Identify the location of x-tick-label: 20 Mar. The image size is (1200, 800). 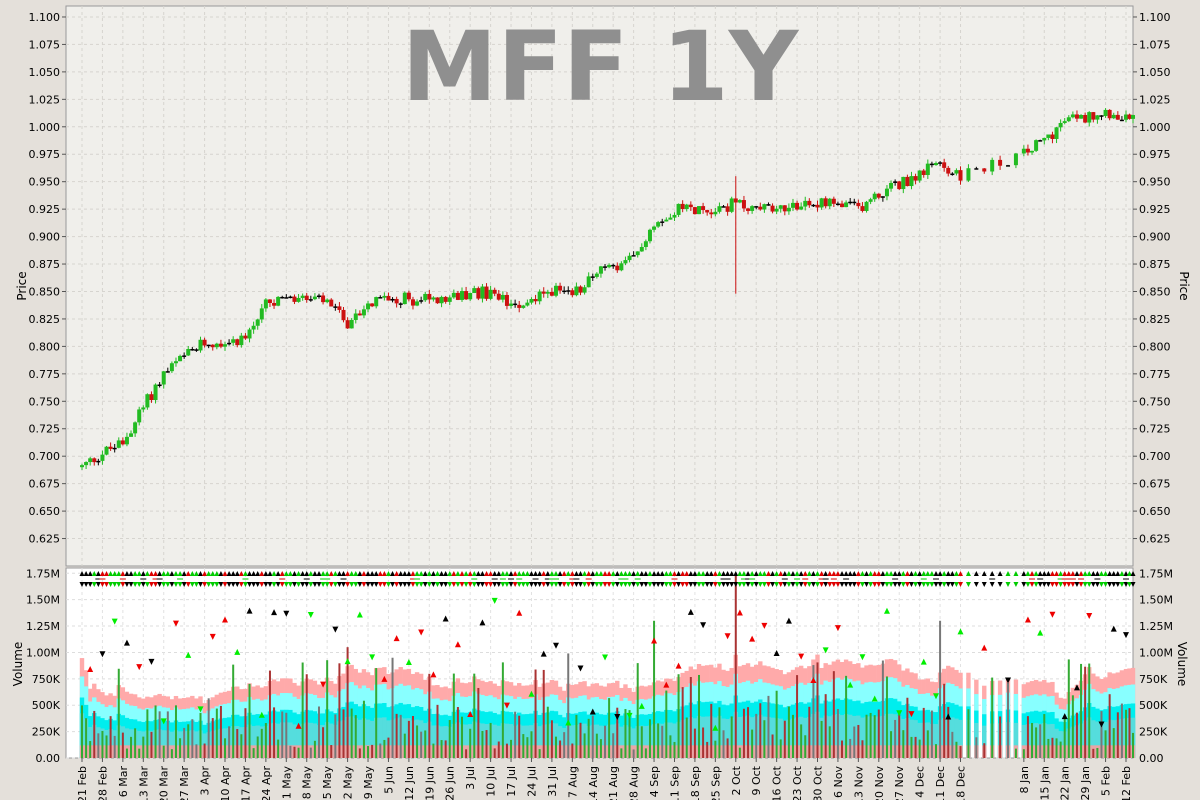
(164, 783).